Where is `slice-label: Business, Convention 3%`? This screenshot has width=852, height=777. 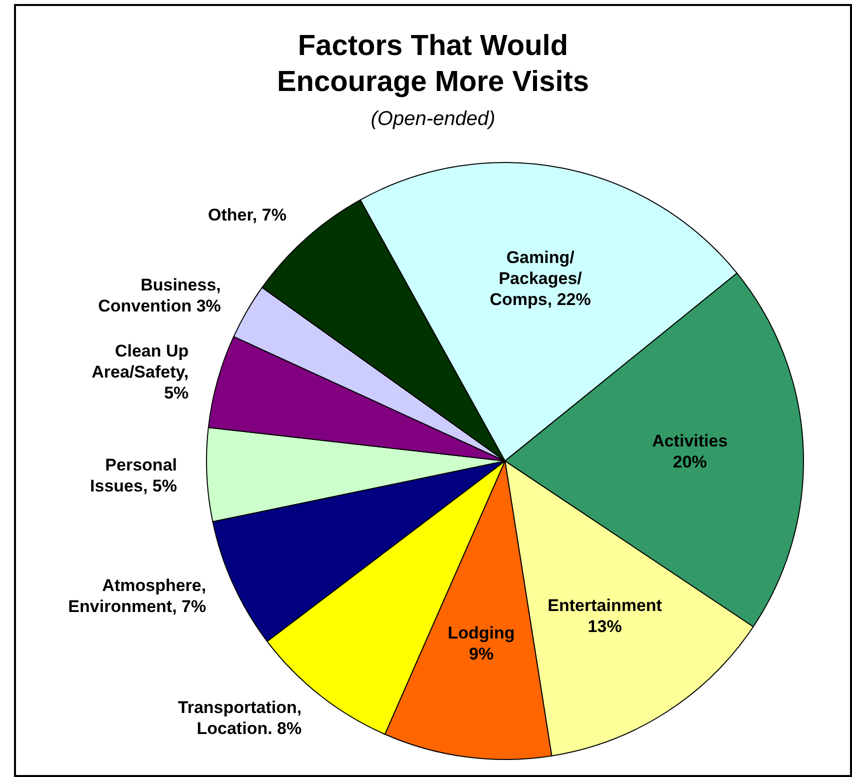
slice-label: Business, Convention 3% is located at coordinates (159, 296).